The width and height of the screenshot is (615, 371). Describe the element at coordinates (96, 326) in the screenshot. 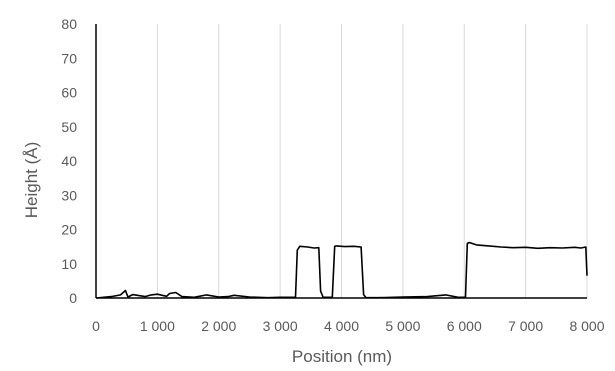

I see `x-tick-label: 0` at that location.